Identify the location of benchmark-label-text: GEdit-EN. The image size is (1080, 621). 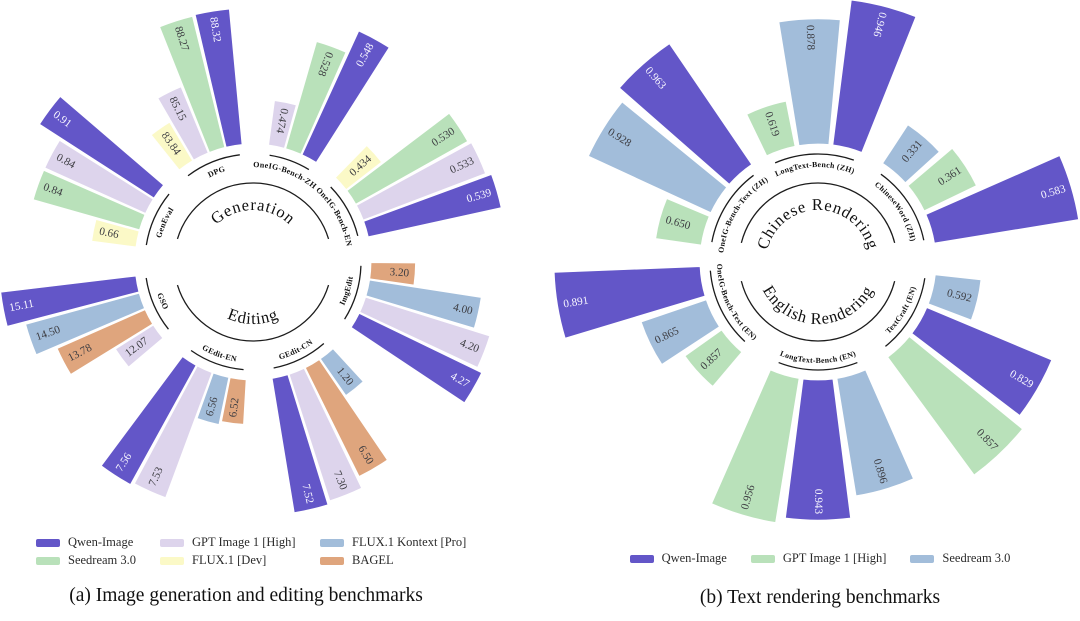
(219, 353).